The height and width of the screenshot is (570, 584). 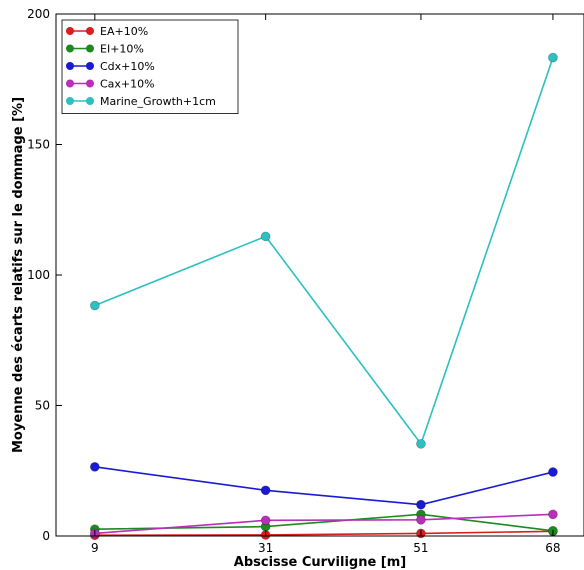 What do you see at coordinates (95, 548) in the screenshot?
I see `x-tick-label: 9` at bounding box center [95, 548].